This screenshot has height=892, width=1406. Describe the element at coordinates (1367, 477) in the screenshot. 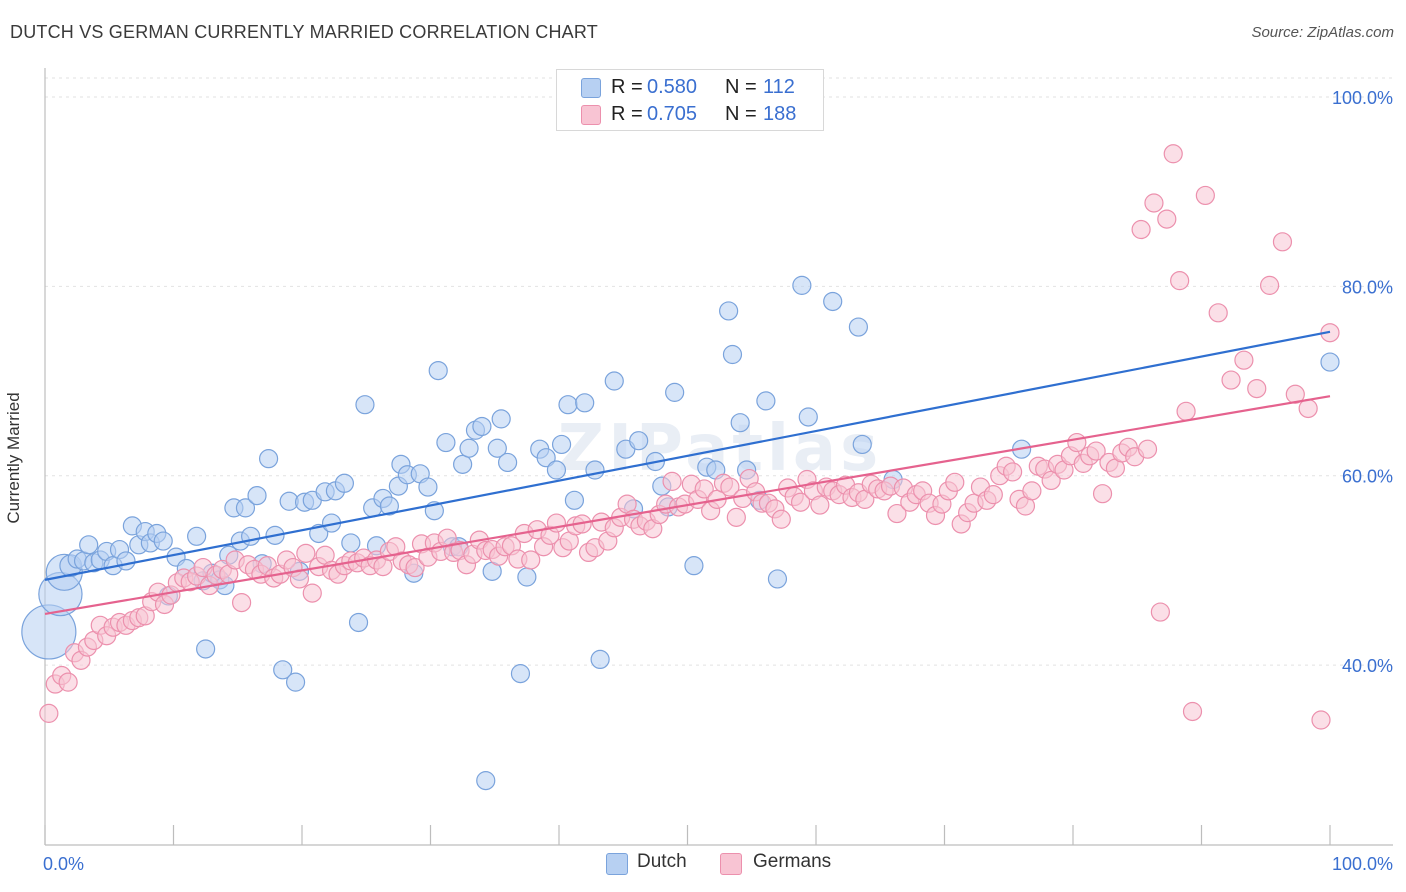

I see `y-tick-label: 60.0%` at that location.